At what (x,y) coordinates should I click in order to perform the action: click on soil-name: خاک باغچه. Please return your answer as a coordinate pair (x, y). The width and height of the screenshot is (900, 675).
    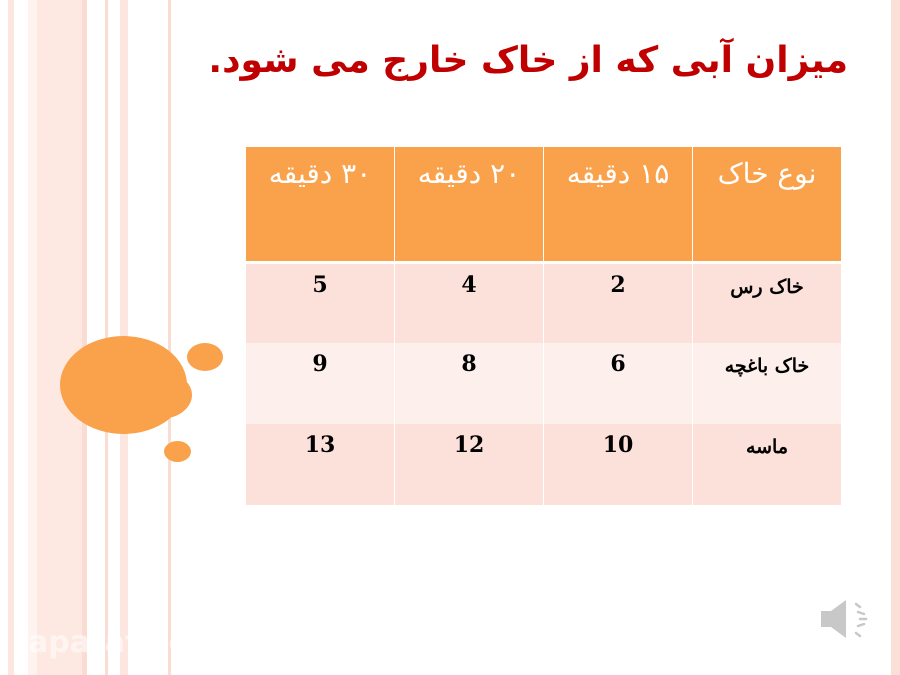
    Looking at the image, I should click on (767, 383).